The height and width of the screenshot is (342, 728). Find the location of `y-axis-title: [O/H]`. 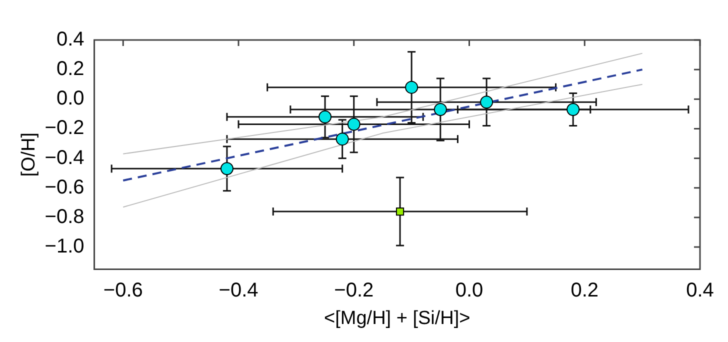

y-axis-title: [O/H] is located at coordinates (29, 154).